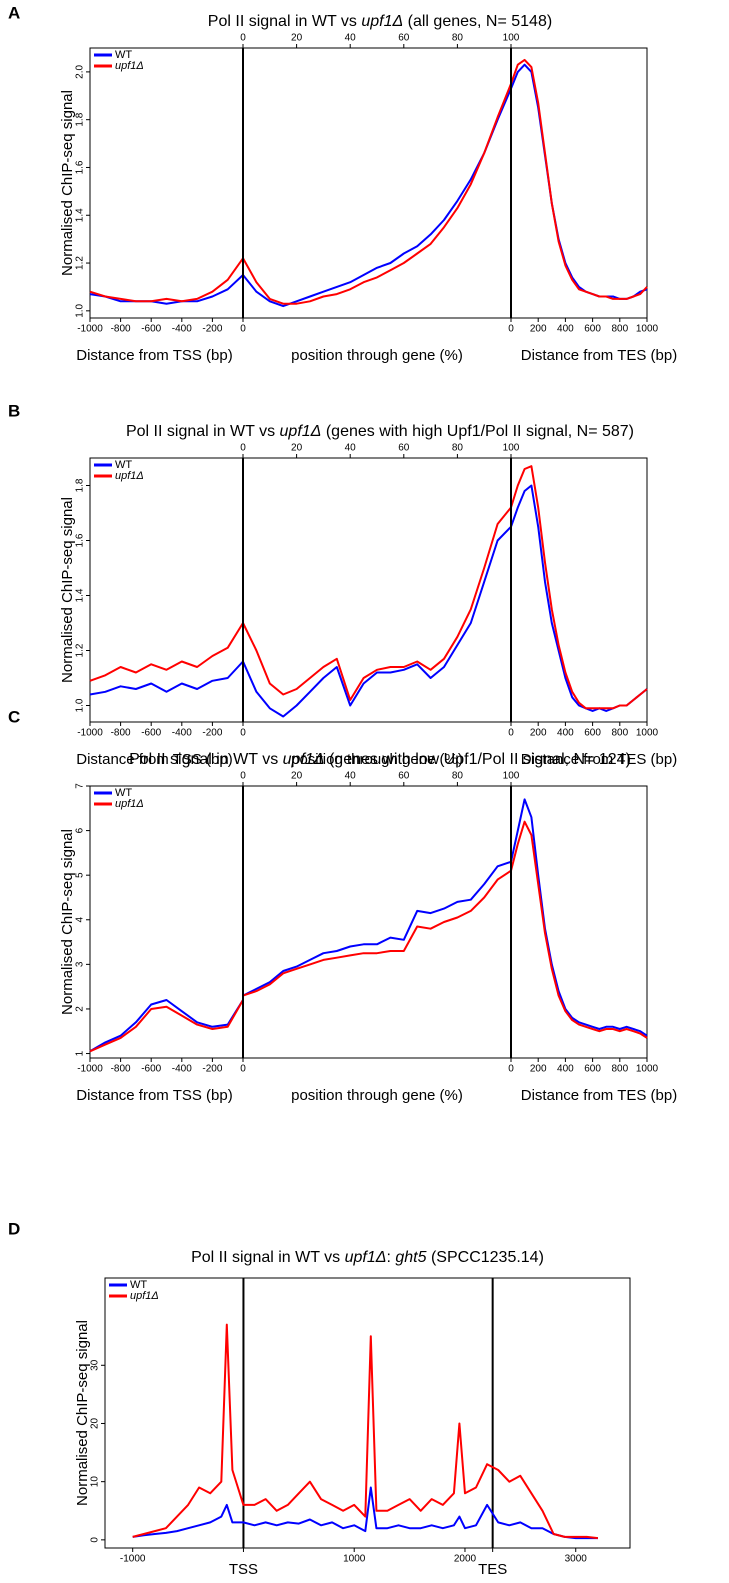 This screenshot has width=729, height=1583. I want to click on y-tick-label: 10, so click(95, 1482).